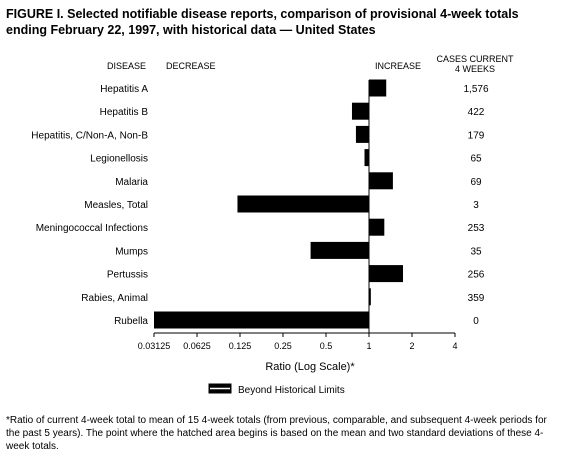  What do you see at coordinates (92, 228) in the screenshot?
I see `category-label: Meningococcal Infections` at bounding box center [92, 228].